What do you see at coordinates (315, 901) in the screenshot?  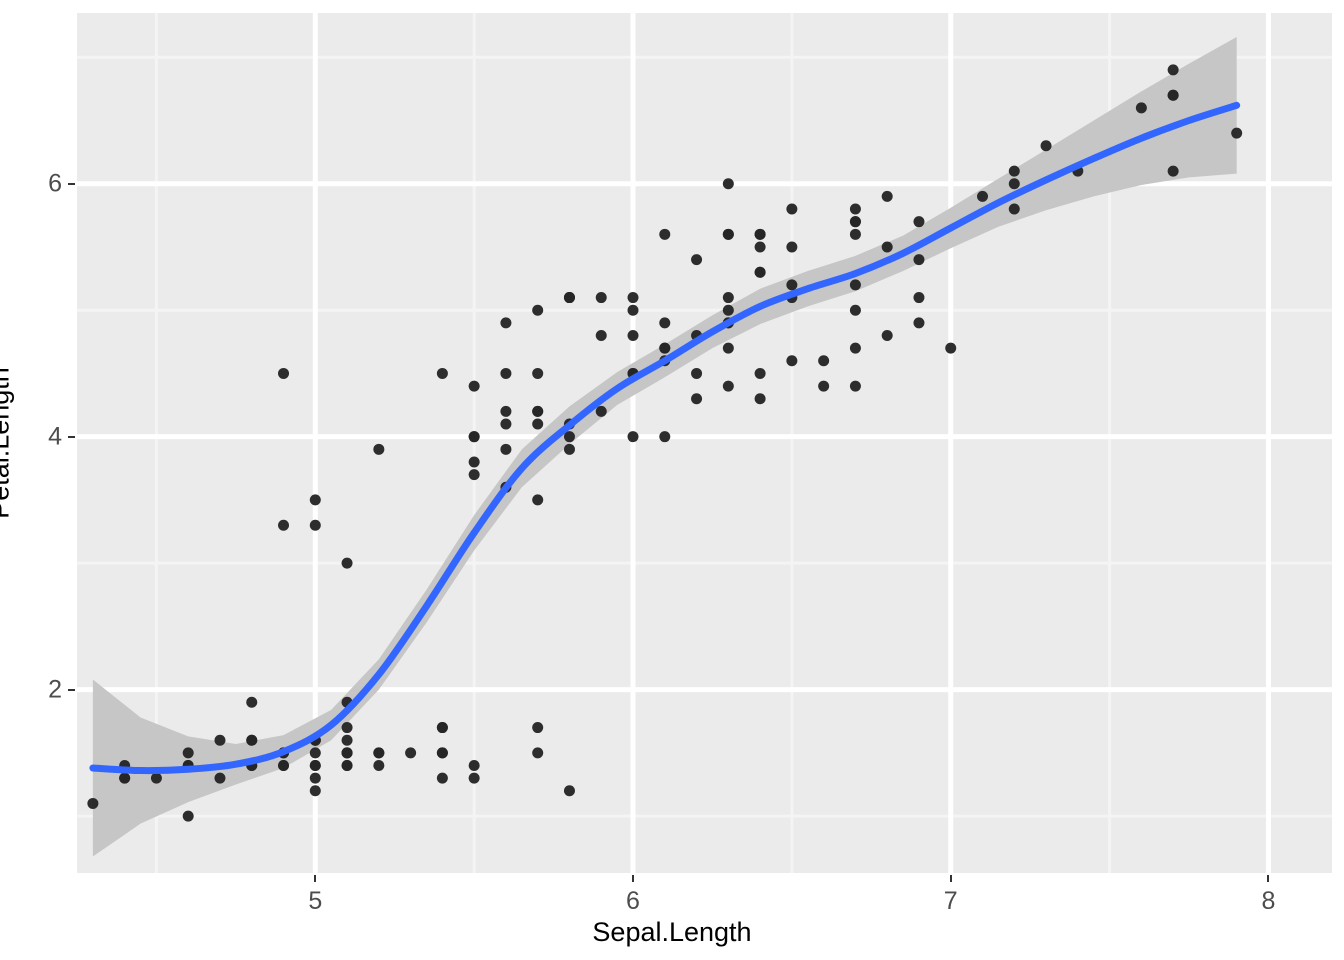 I see `x-tick-label: 5` at bounding box center [315, 901].